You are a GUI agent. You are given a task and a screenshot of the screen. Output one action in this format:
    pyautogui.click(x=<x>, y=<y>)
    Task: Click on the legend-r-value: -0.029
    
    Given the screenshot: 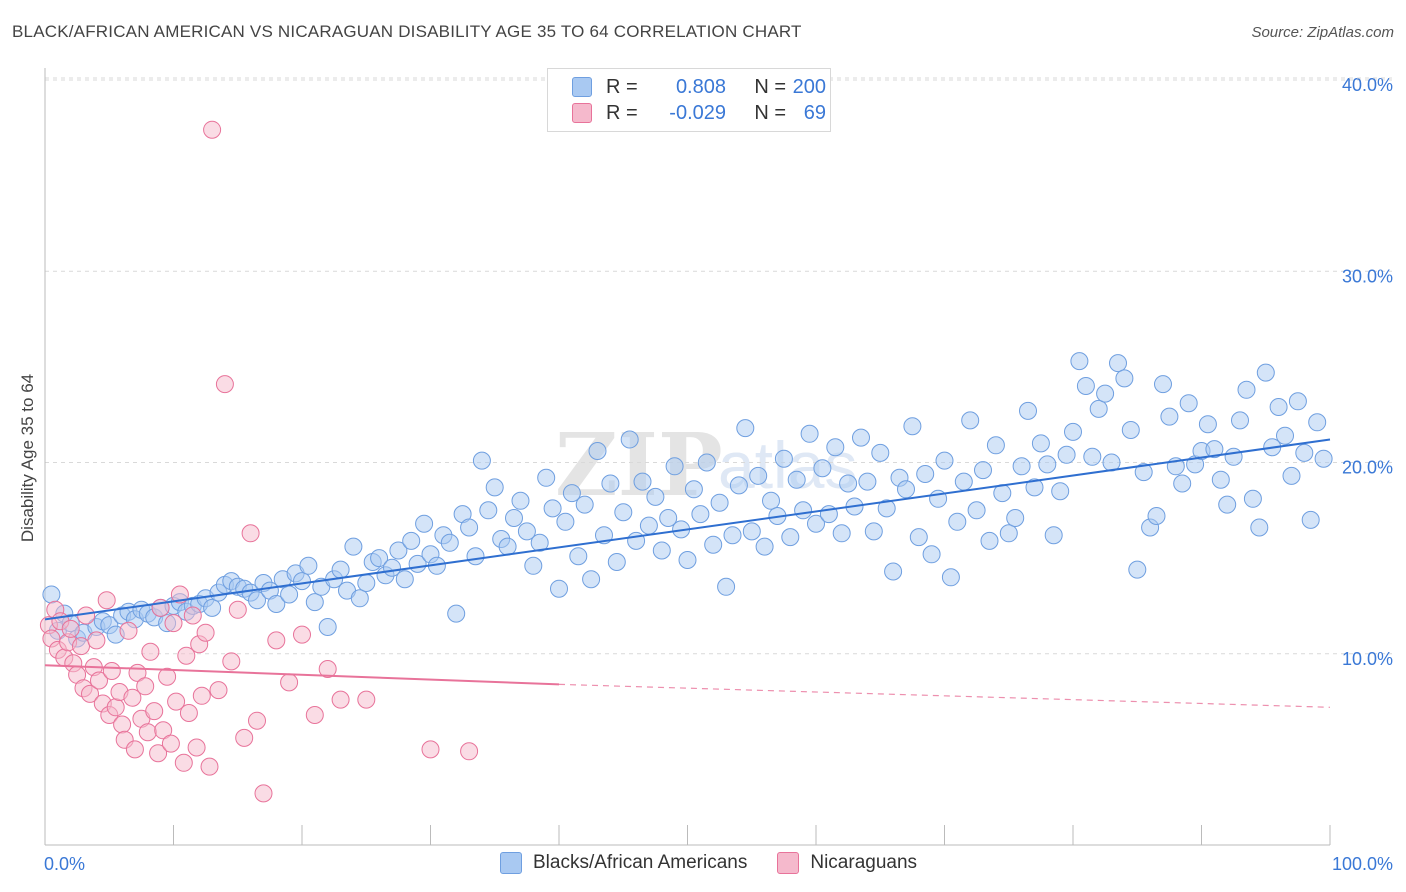 What is the action you would take?
    pyautogui.click(x=697, y=112)
    